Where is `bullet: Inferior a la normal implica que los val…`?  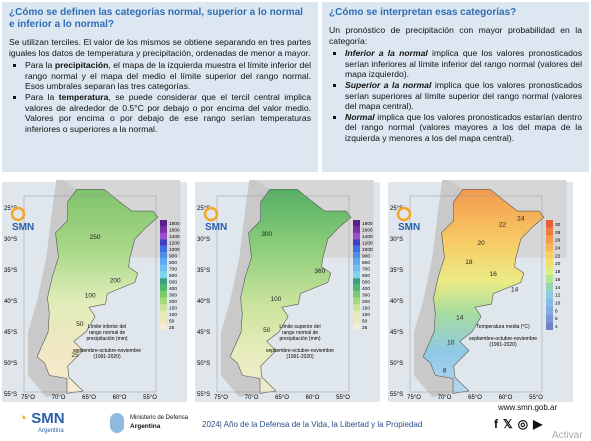
bullet: Inferior a la normal implica que los val… is located at coordinates (463, 64).